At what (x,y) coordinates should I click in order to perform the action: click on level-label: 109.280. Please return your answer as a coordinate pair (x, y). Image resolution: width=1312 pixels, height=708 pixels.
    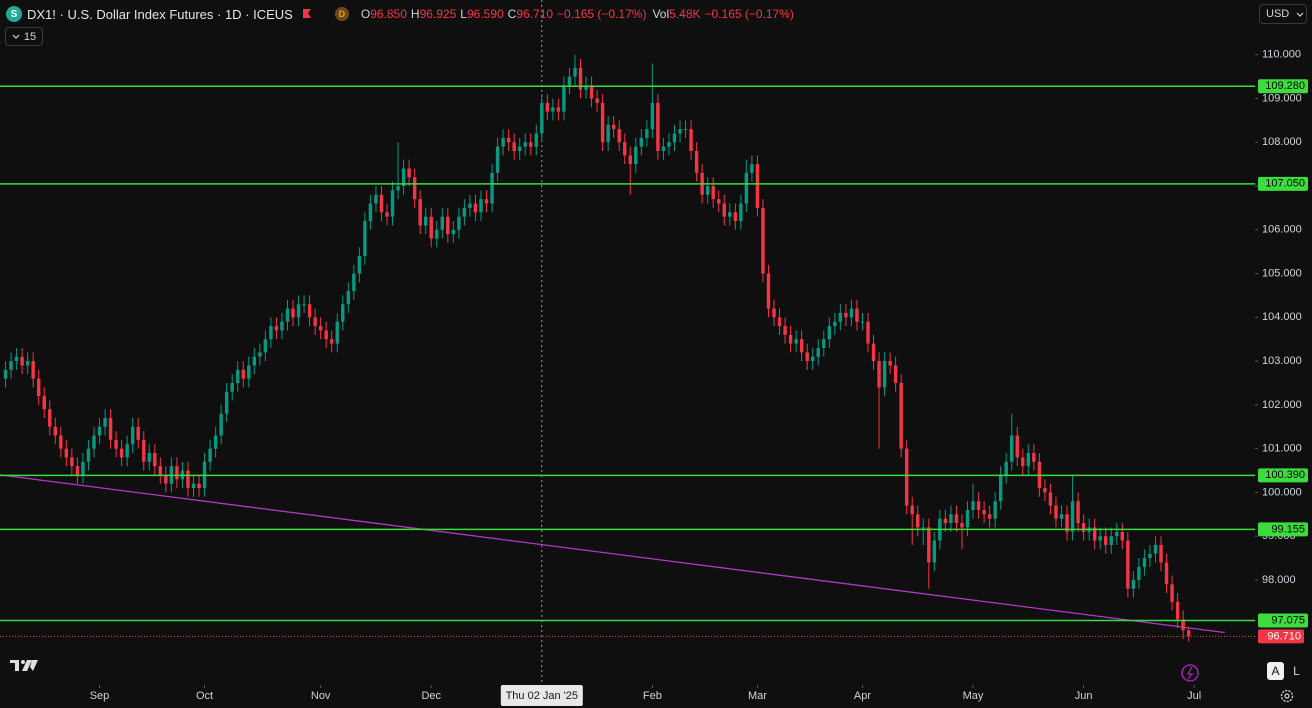
    Looking at the image, I should click on (1285, 86).